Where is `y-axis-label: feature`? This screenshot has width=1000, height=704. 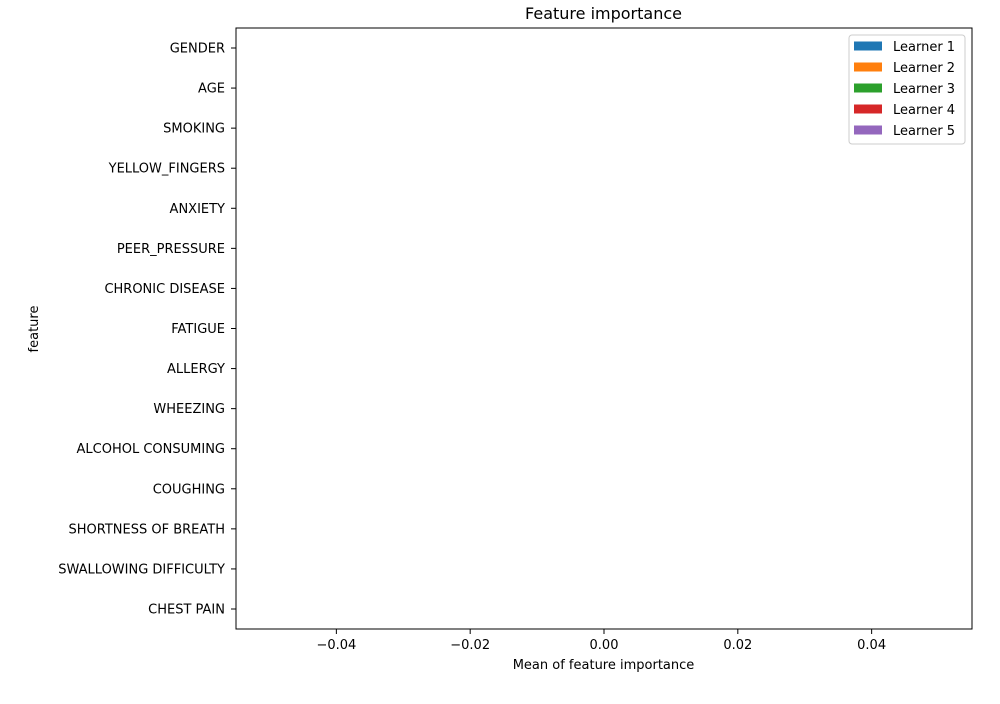
y-axis-label: feature is located at coordinates (34, 329).